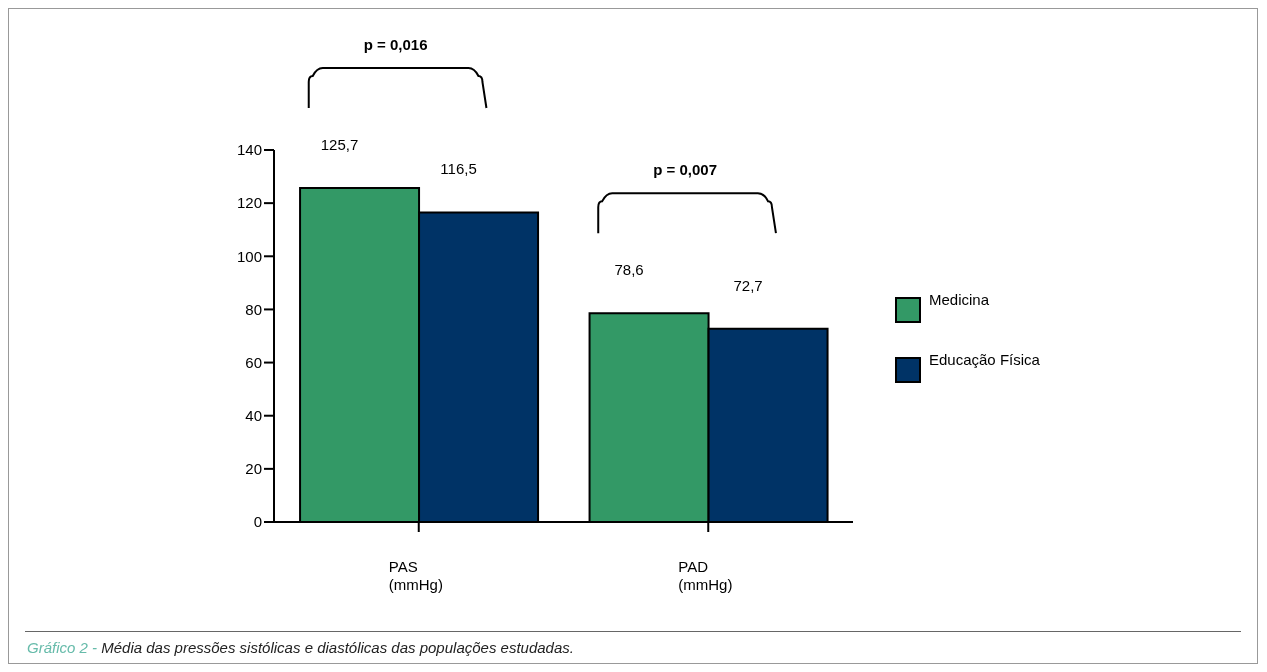 The image size is (1267, 672). Describe the element at coordinates (253, 309) in the screenshot. I see `y-tick-label: 80` at that location.